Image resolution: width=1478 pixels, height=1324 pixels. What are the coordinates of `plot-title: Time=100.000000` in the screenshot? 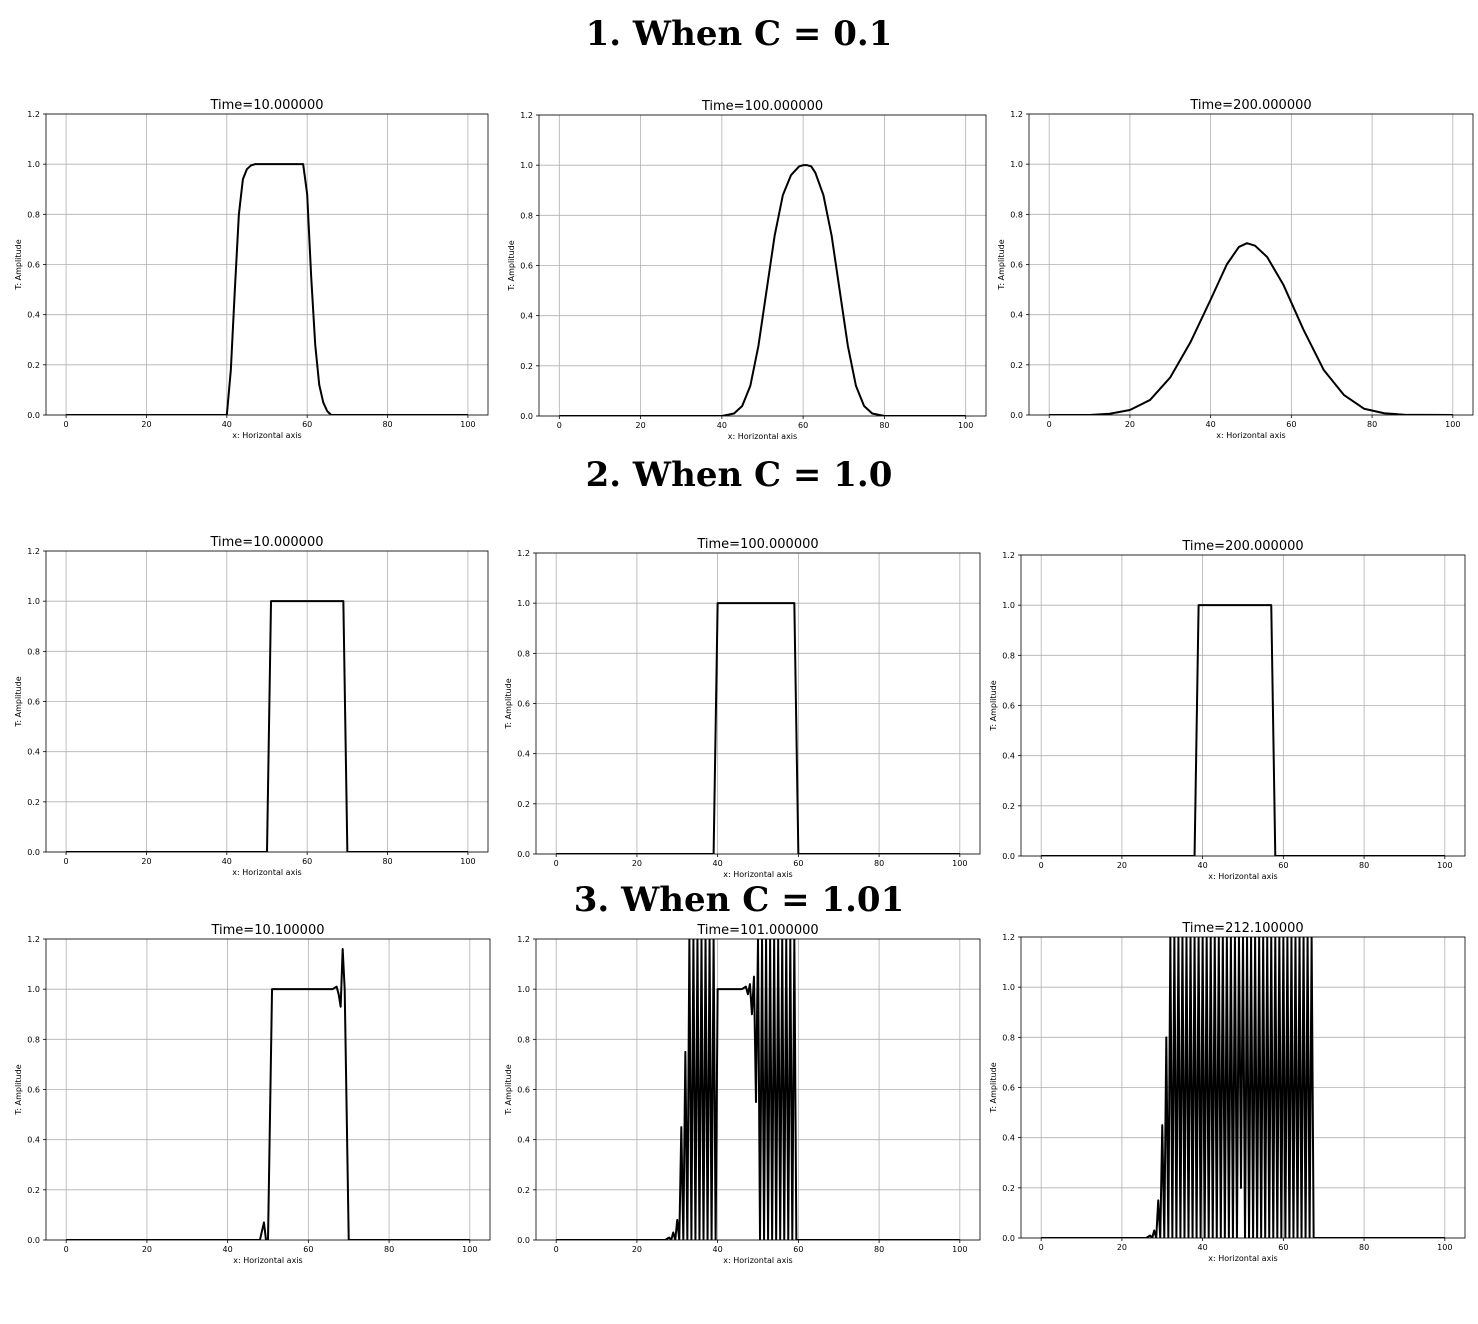 It's located at (757, 544).